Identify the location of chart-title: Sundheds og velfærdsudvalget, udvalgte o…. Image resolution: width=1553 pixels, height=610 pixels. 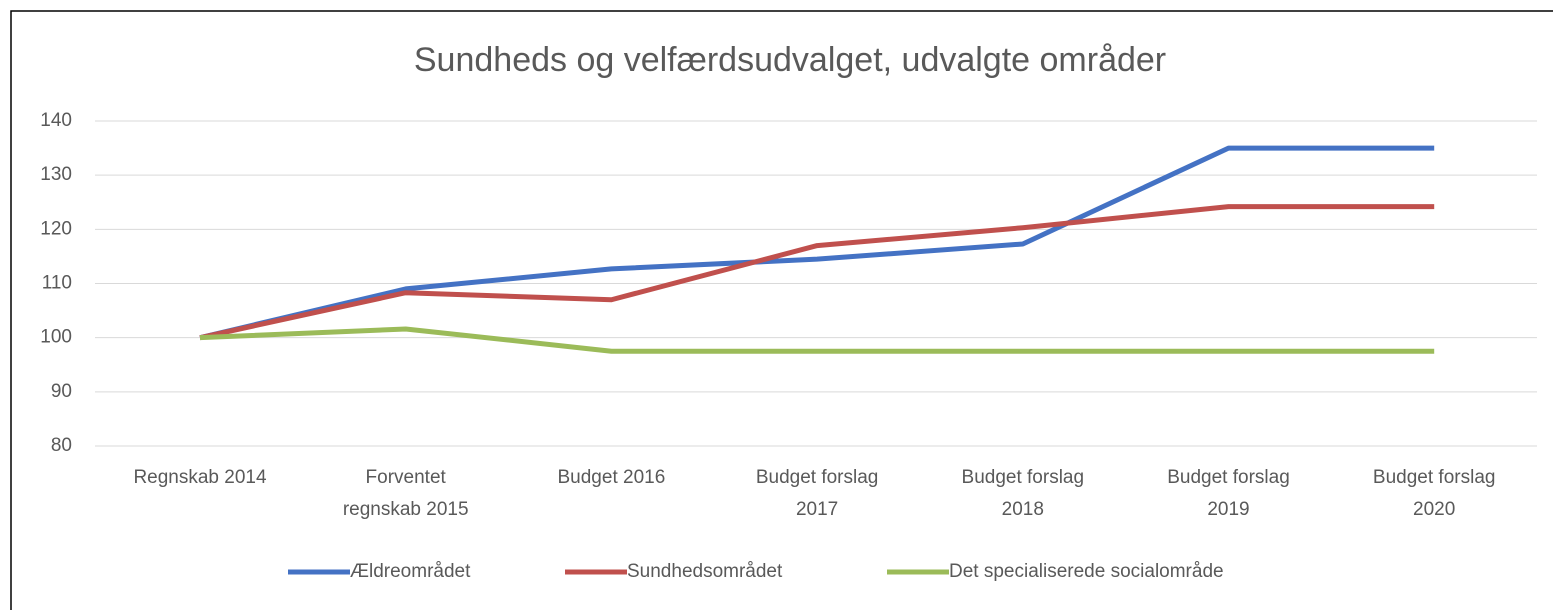
(790, 60).